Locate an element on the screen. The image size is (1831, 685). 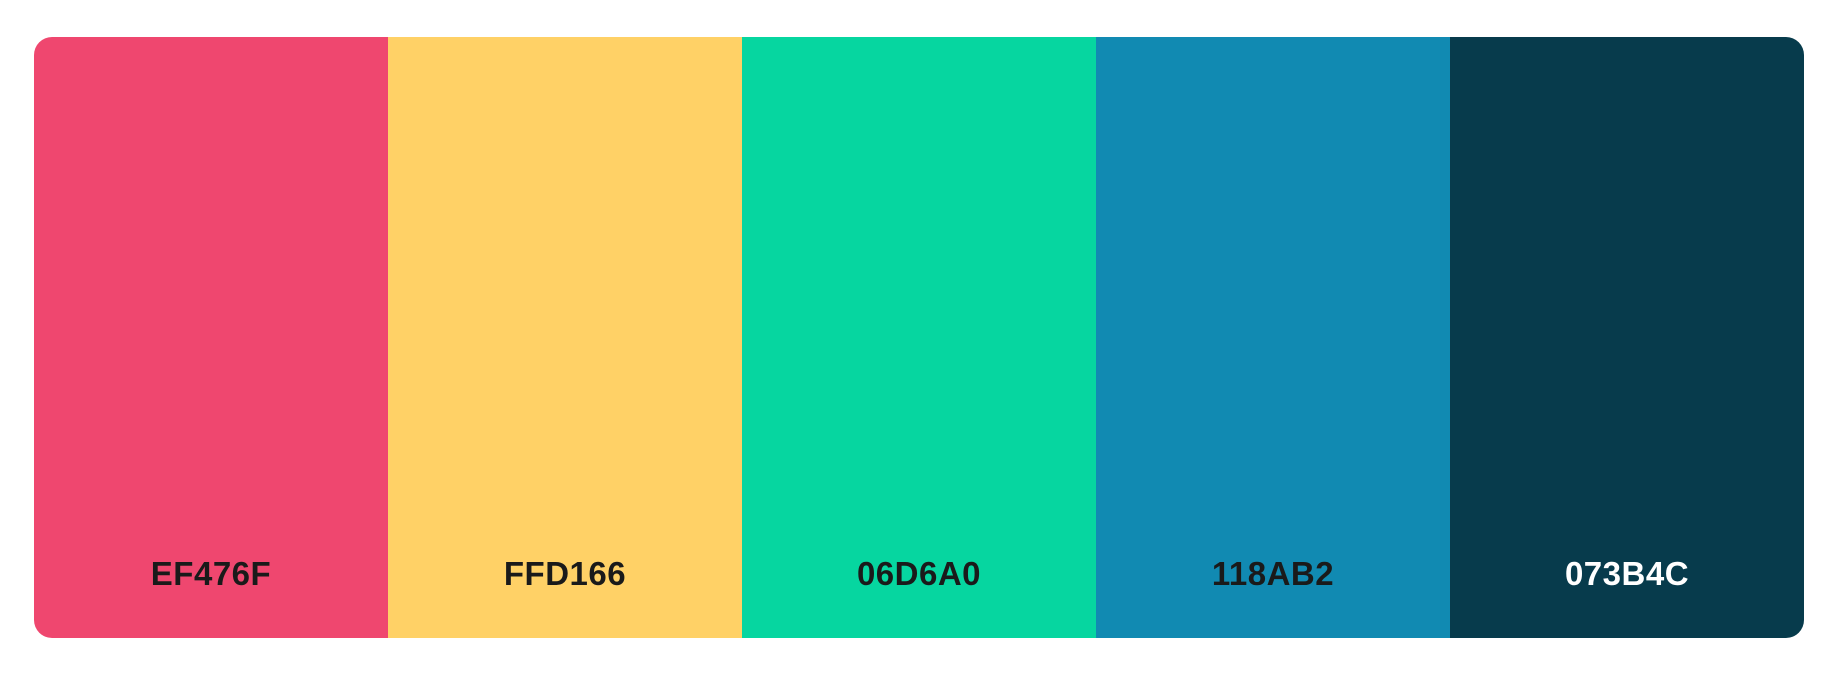
hex-code-label: 073B4C is located at coordinates (1627, 573).